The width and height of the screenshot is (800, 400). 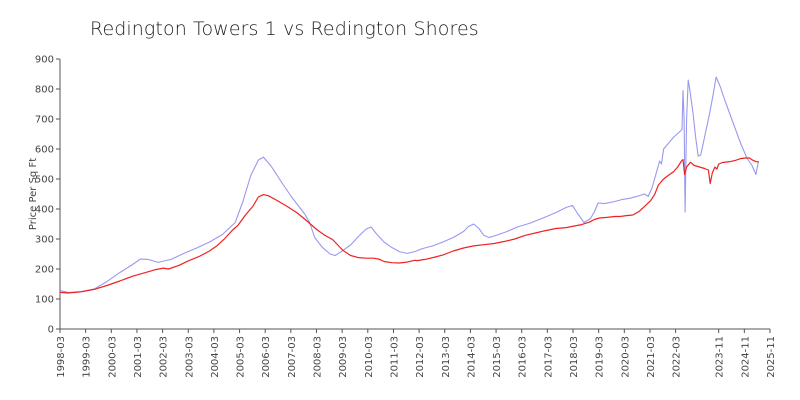 What do you see at coordinates (51, 330) in the screenshot?
I see `y-tick-label: 0` at bounding box center [51, 330].